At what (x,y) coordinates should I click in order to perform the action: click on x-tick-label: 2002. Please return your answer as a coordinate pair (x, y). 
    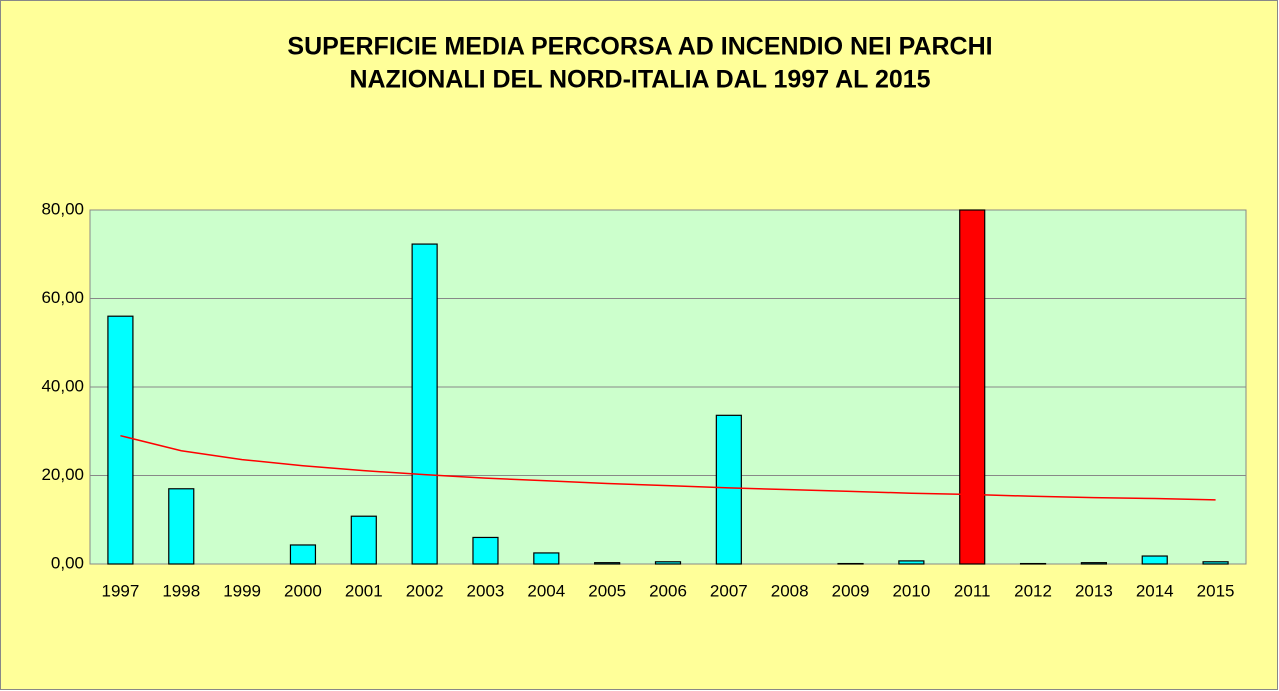
    Looking at the image, I should click on (425, 590).